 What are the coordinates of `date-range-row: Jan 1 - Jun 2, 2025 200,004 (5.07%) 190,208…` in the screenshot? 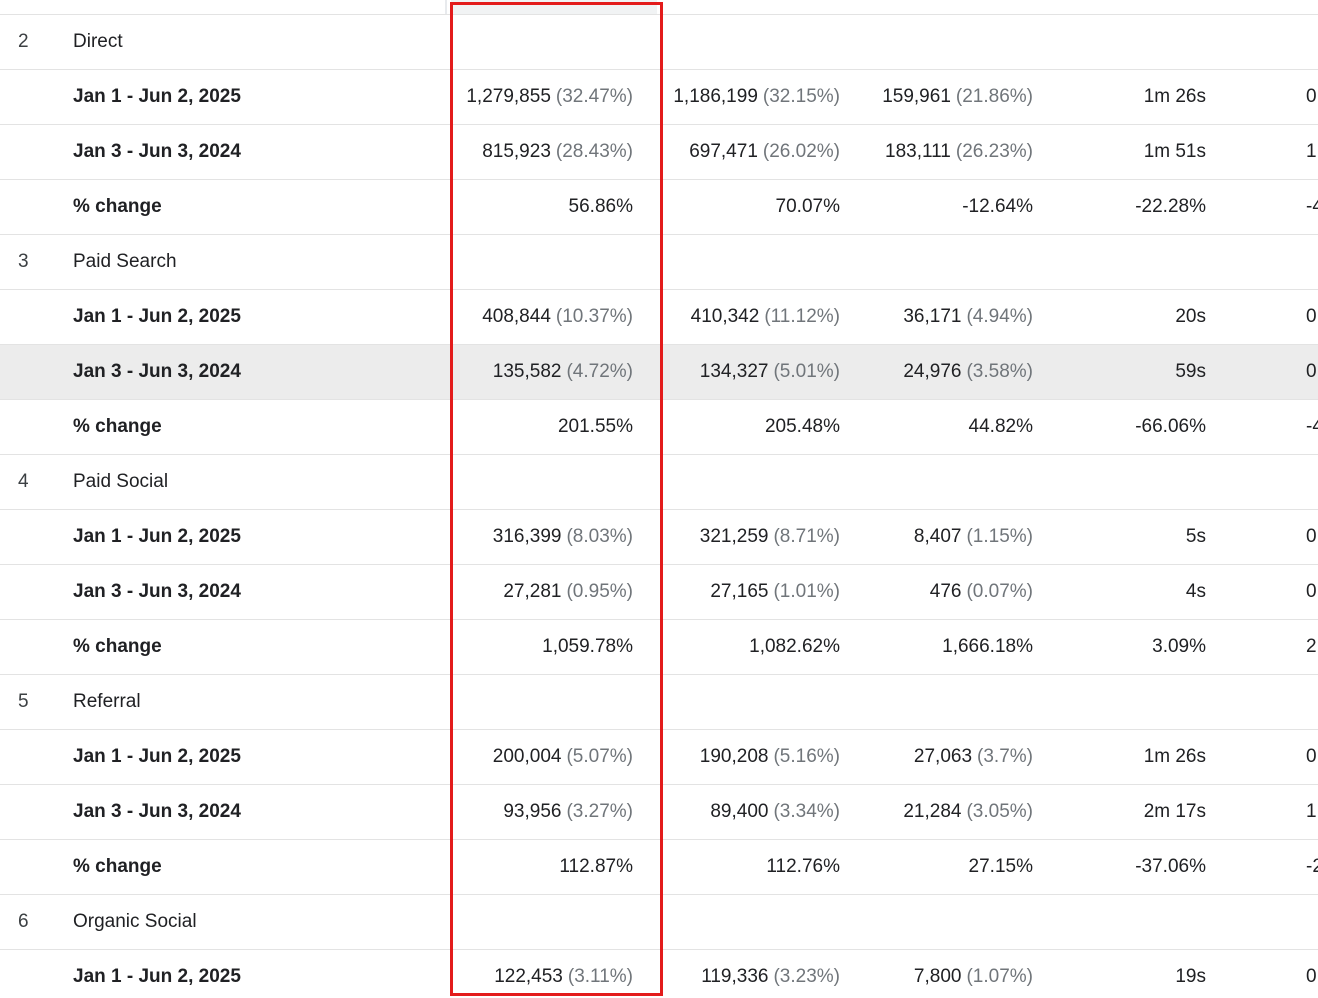 It's located at (659, 757).